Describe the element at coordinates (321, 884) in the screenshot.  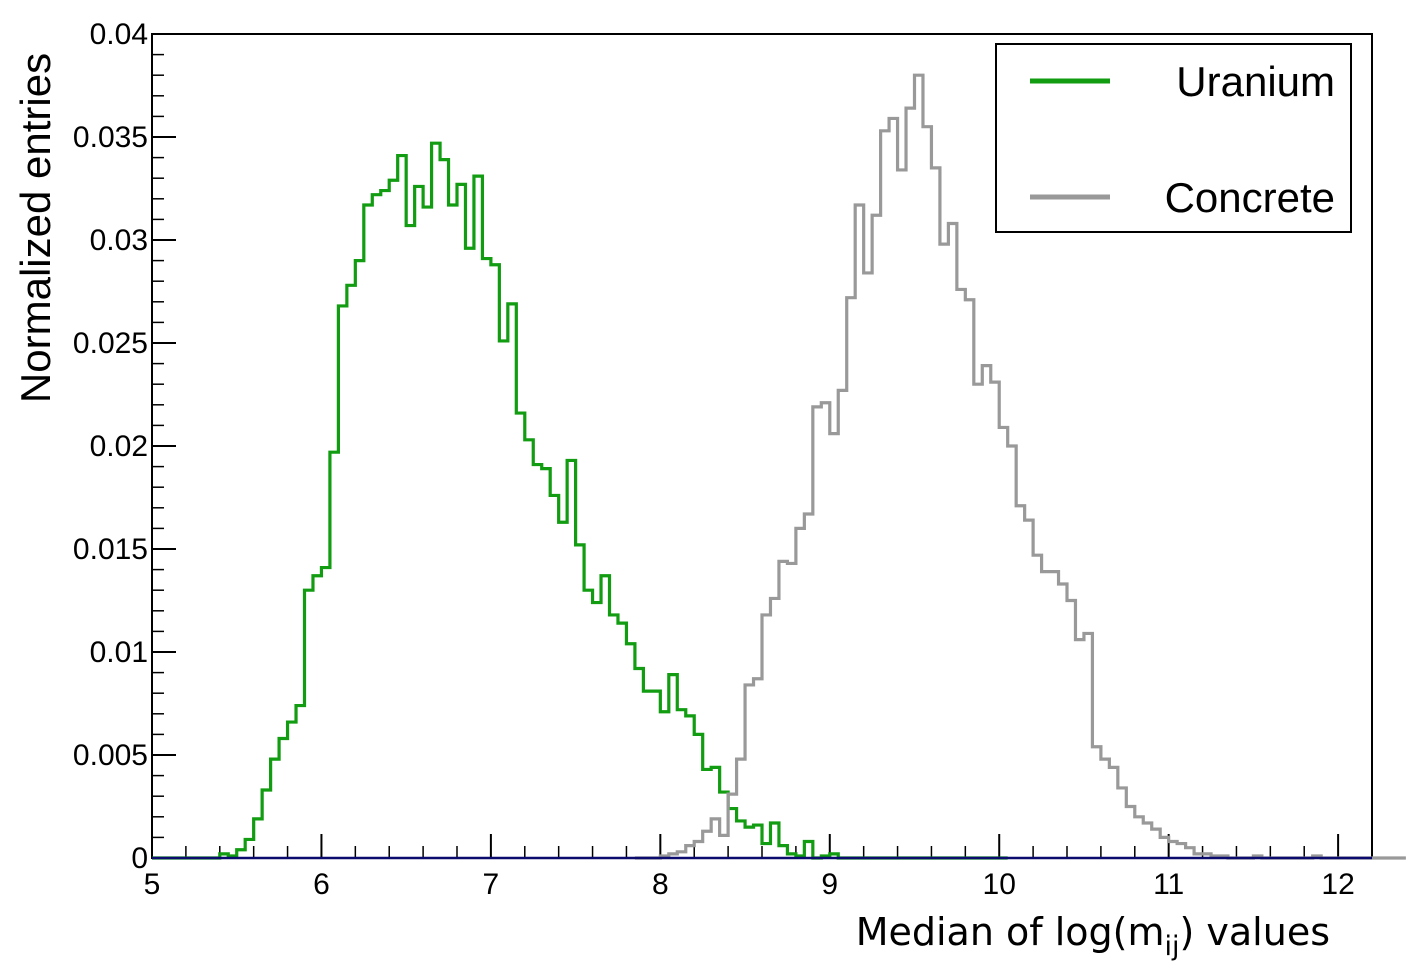
I see `x-tick-label: 6` at that location.